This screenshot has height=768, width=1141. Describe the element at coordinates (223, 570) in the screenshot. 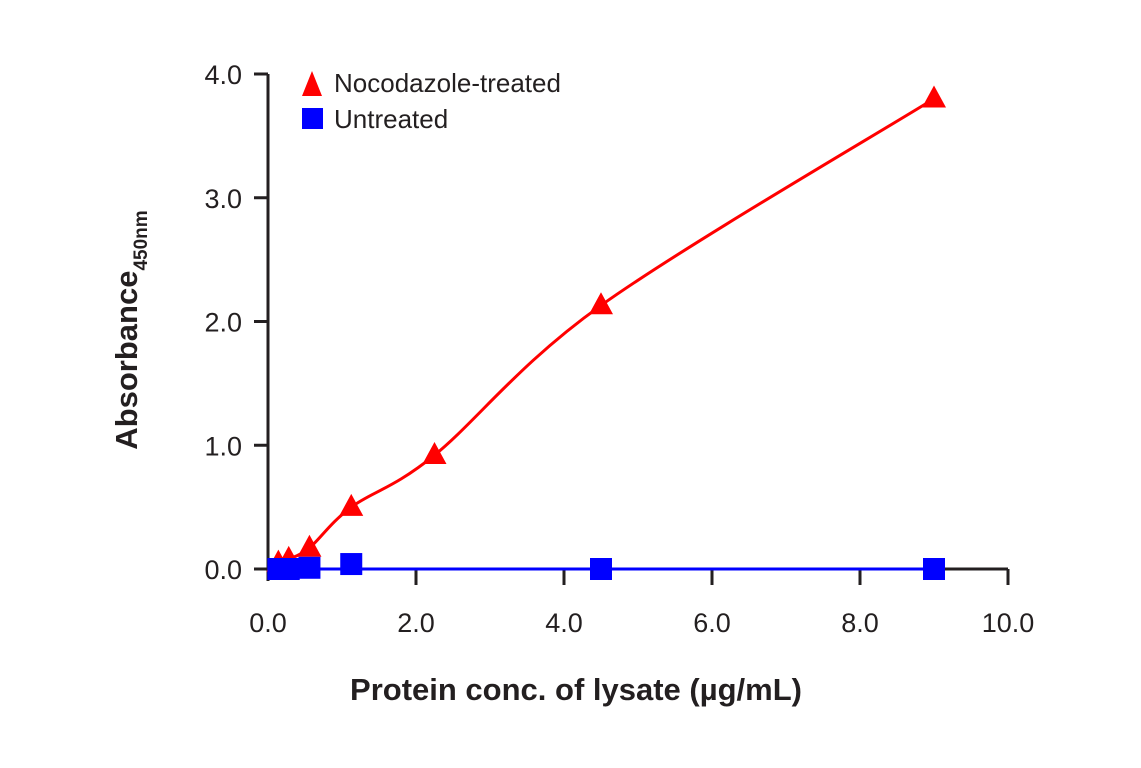

I see `y-tick-label: 0.0` at that location.